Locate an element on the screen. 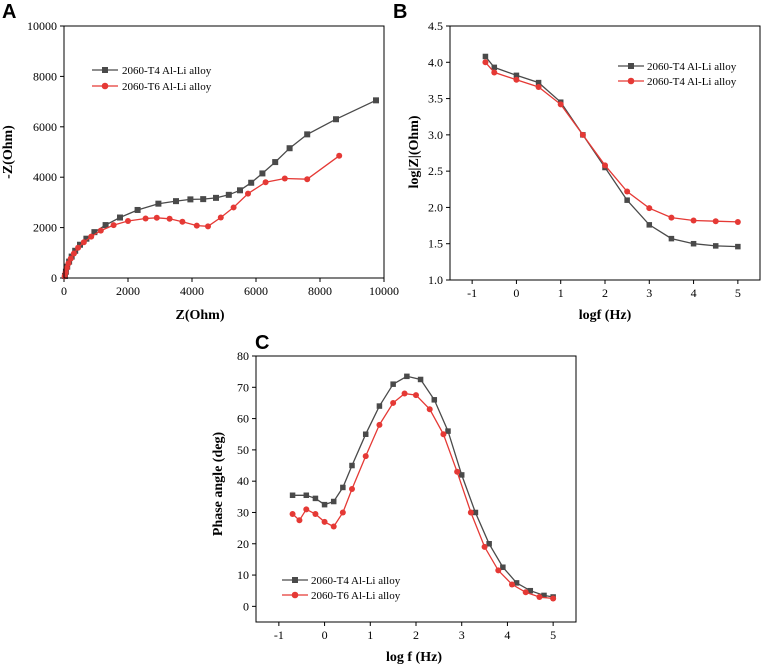 The image size is (768, 668). panel-b-legend: 2060-T4 Al-Li alloy 2060-T4 Al-Li alloy is located at coordinates (677, 74).